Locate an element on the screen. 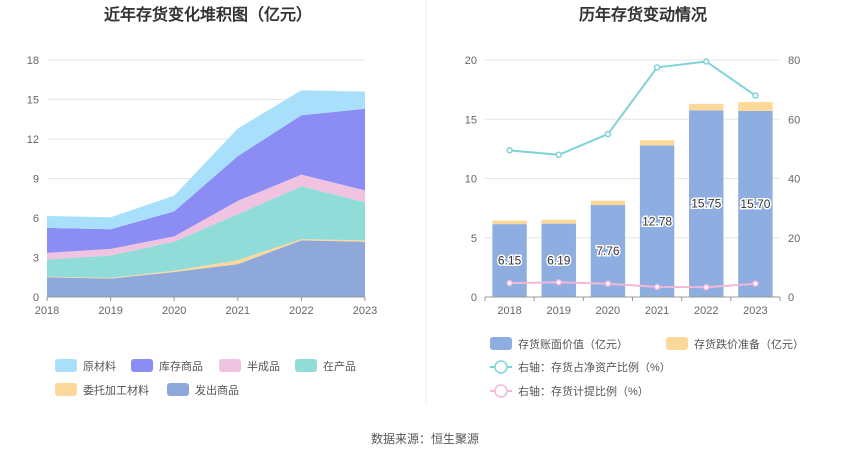  left-chart-title: 近年存货变化堆积图（亿元） is located at coordinates (208, 14).